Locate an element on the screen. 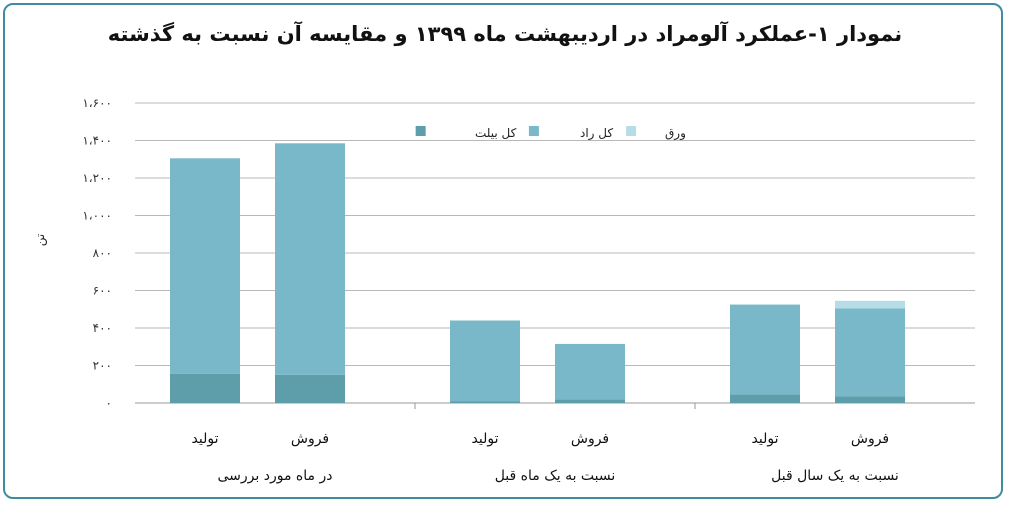 This screenshot has height=506, width=1010. y-axis-label: تن is located at coordinates (40, 240).